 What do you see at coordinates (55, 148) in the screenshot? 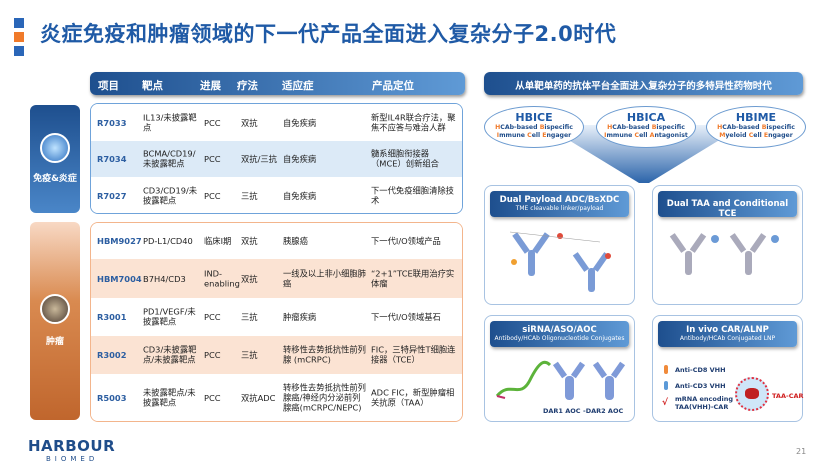
I see `immune-cell-icon` at bounding box center [55, 148].